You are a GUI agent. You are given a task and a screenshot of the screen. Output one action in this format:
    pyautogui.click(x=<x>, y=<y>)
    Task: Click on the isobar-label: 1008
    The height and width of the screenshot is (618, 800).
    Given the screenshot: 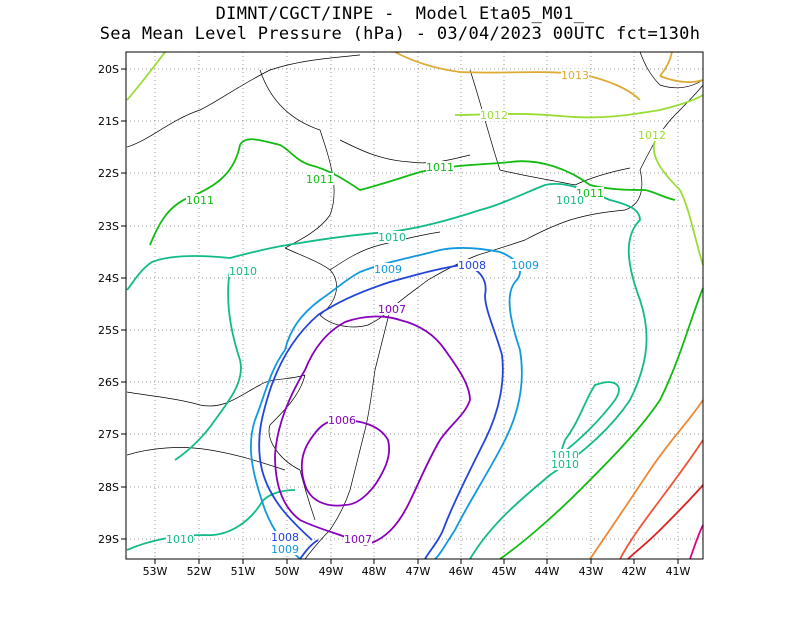 What is the action you would take?
    pyautogui.click(x=472, y=265)
    